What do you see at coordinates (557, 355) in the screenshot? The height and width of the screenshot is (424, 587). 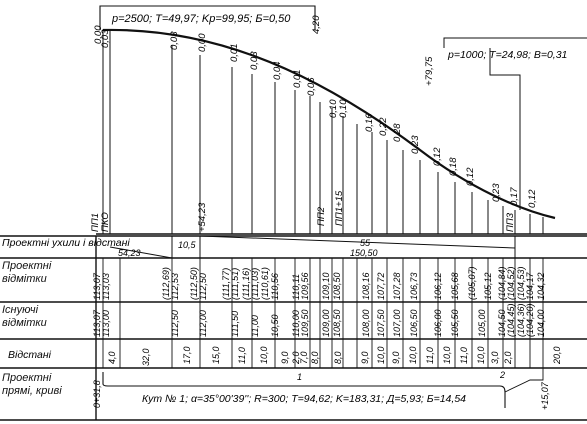 I see `distance: 20,0` at bounding box center [557, 355].